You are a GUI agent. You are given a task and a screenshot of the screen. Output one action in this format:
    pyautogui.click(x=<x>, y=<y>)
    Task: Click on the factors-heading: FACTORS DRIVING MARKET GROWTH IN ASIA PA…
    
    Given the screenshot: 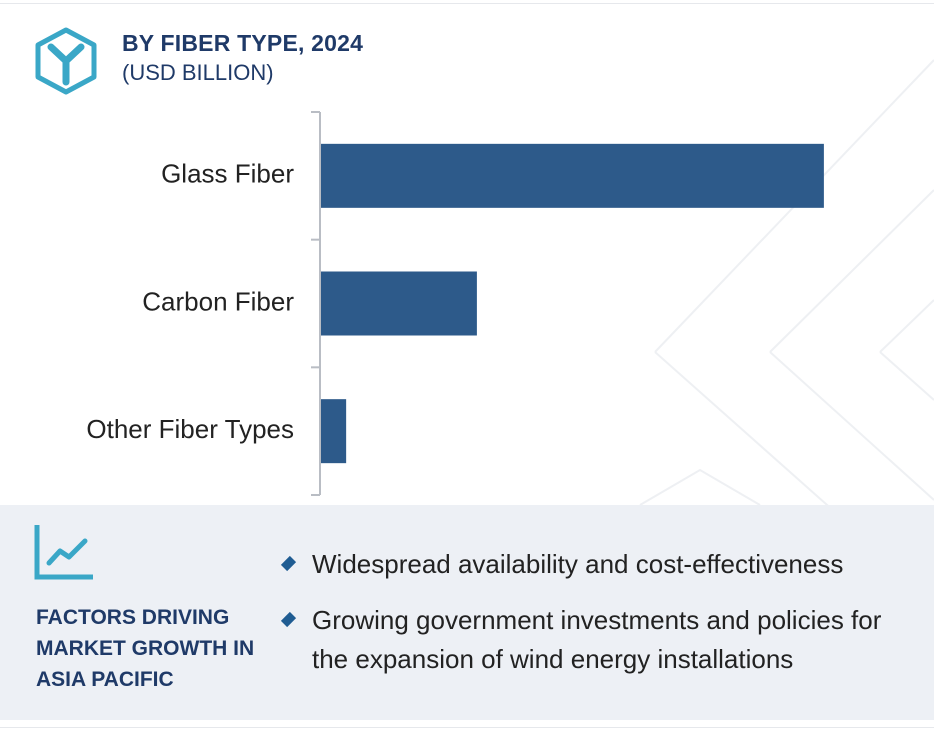 What is the action you would take?
    pyautogui.click(x=145, y=648)
    